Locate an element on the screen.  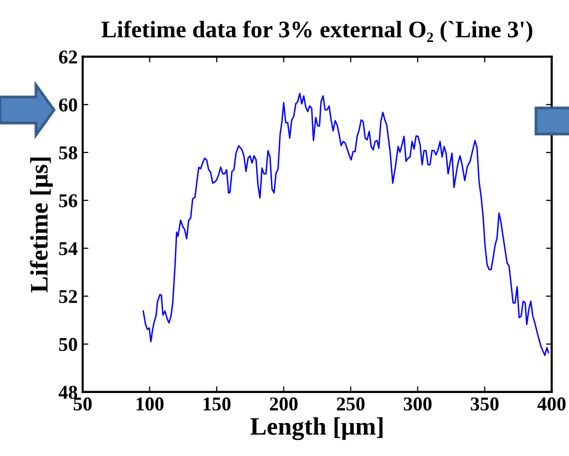
y-tick-label: 58 is located at coordinates (68, 153).